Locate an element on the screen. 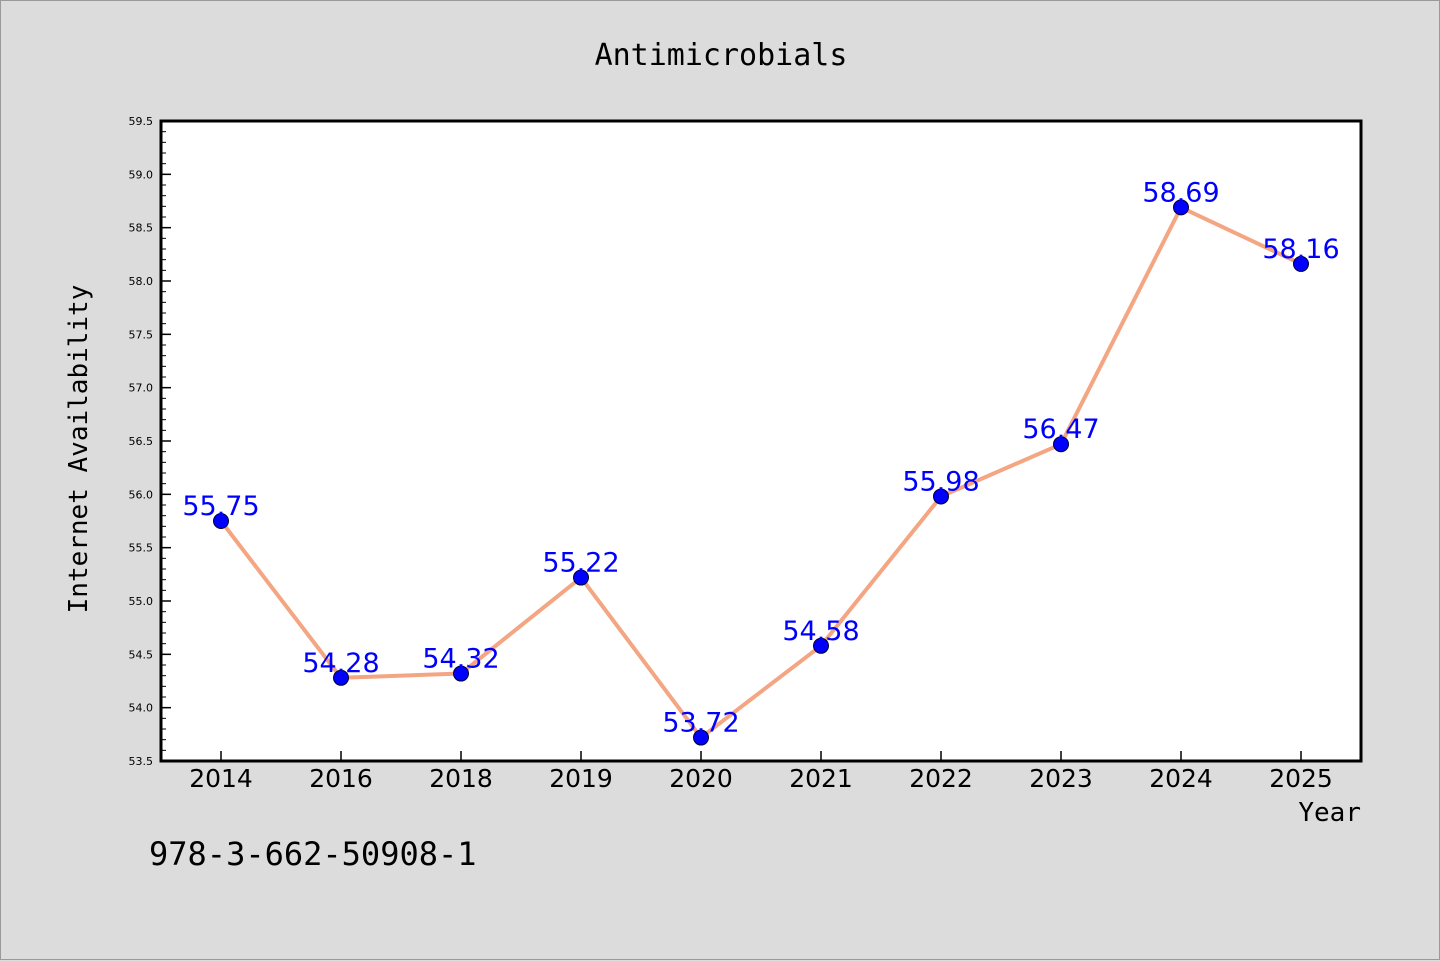  y-tick-label: 55.0 is located at coordinates (141, 601).